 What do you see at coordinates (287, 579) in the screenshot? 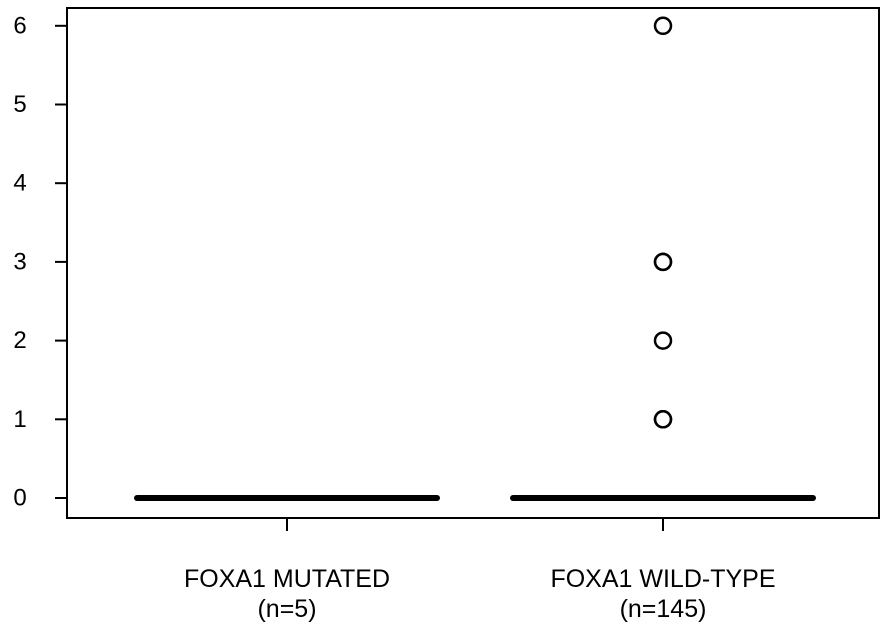
I see `x-tick-label: FOXA1 MUTATED` at bounding box center [287, 579].